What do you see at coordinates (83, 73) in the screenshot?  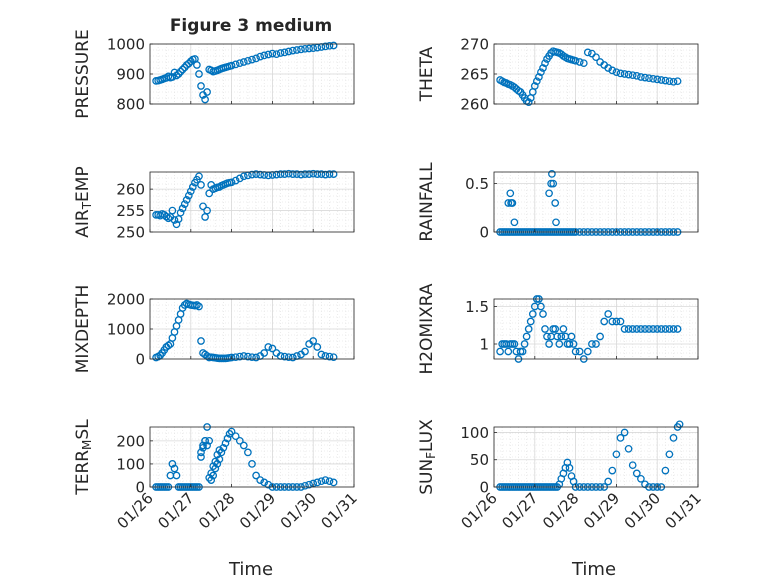 I see `y-axis-label: PRESSURE` at bounding box center [83, 73].